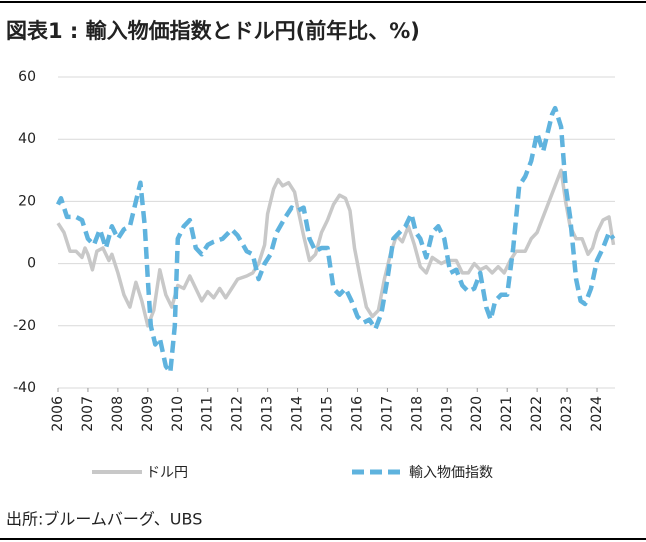  What do you see at coordinates (567, 414) in the screenshot?
I see `x-tick-label: 2023` at bounding box center [567, 414].